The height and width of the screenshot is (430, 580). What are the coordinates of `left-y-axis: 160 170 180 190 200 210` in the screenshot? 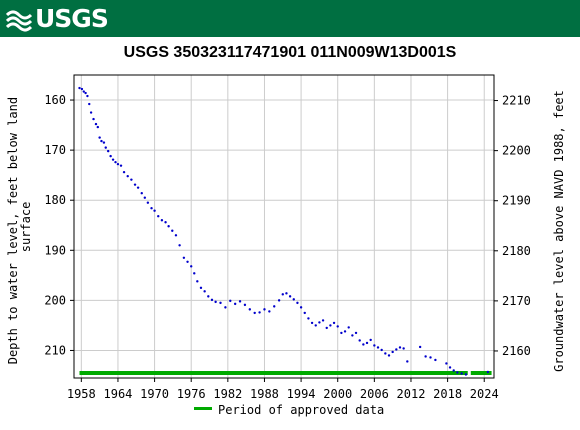 It's located at (59, 225).